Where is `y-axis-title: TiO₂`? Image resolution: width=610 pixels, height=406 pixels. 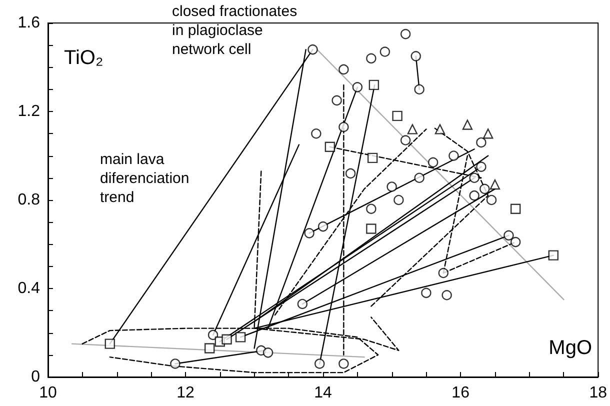 y-axis-title: TiO₂ is located at coordinates (84, 58).